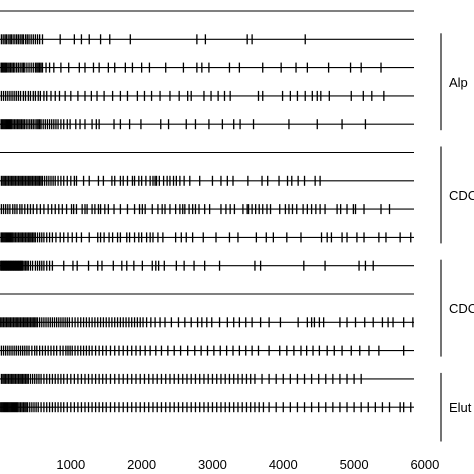  What do you see at coordinates (247, 464) in the screenshot?
I see `x-axis: 1000 2000 3000 4000 5000 6000` at bounding box center [247, 464].